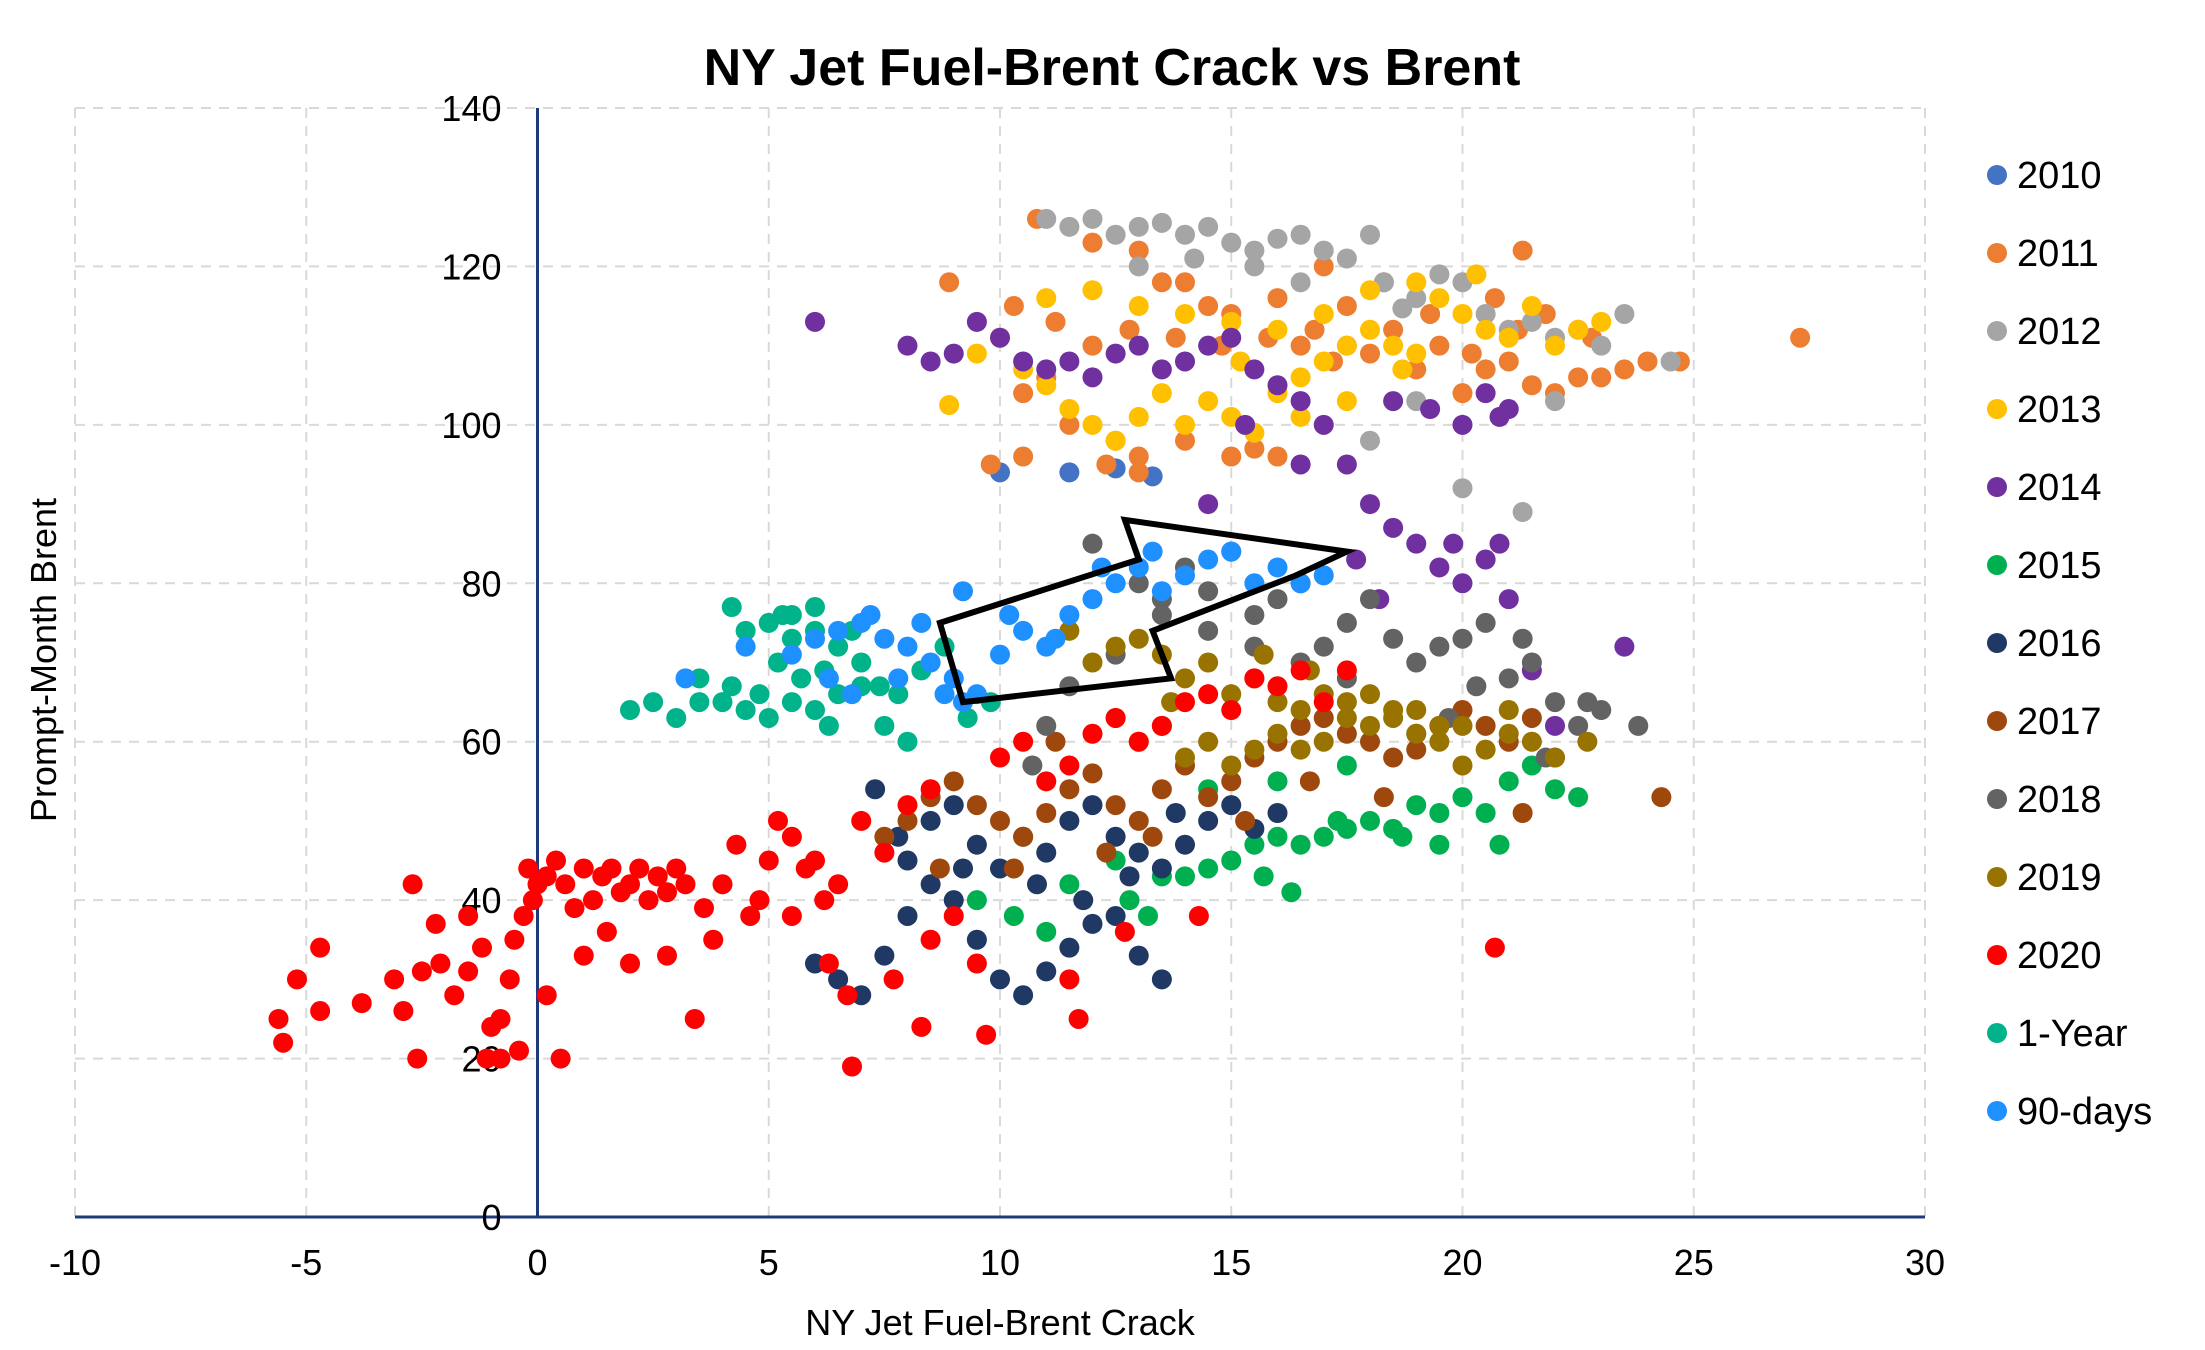  I want to click on legend-label: 1-Year, so click(2072, 1034).